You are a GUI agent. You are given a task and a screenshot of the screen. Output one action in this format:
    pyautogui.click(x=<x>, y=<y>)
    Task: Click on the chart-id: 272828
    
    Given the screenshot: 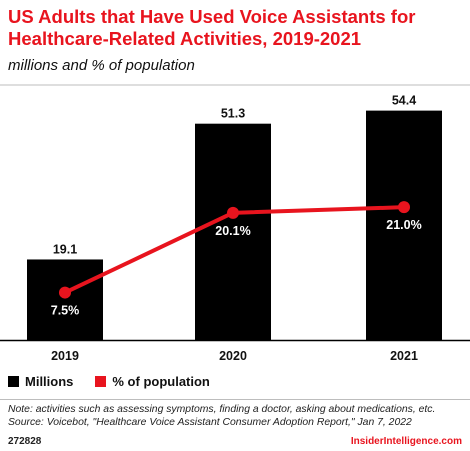 What is the action you would take?
    pyautogui.click(x=25, y=441)
    